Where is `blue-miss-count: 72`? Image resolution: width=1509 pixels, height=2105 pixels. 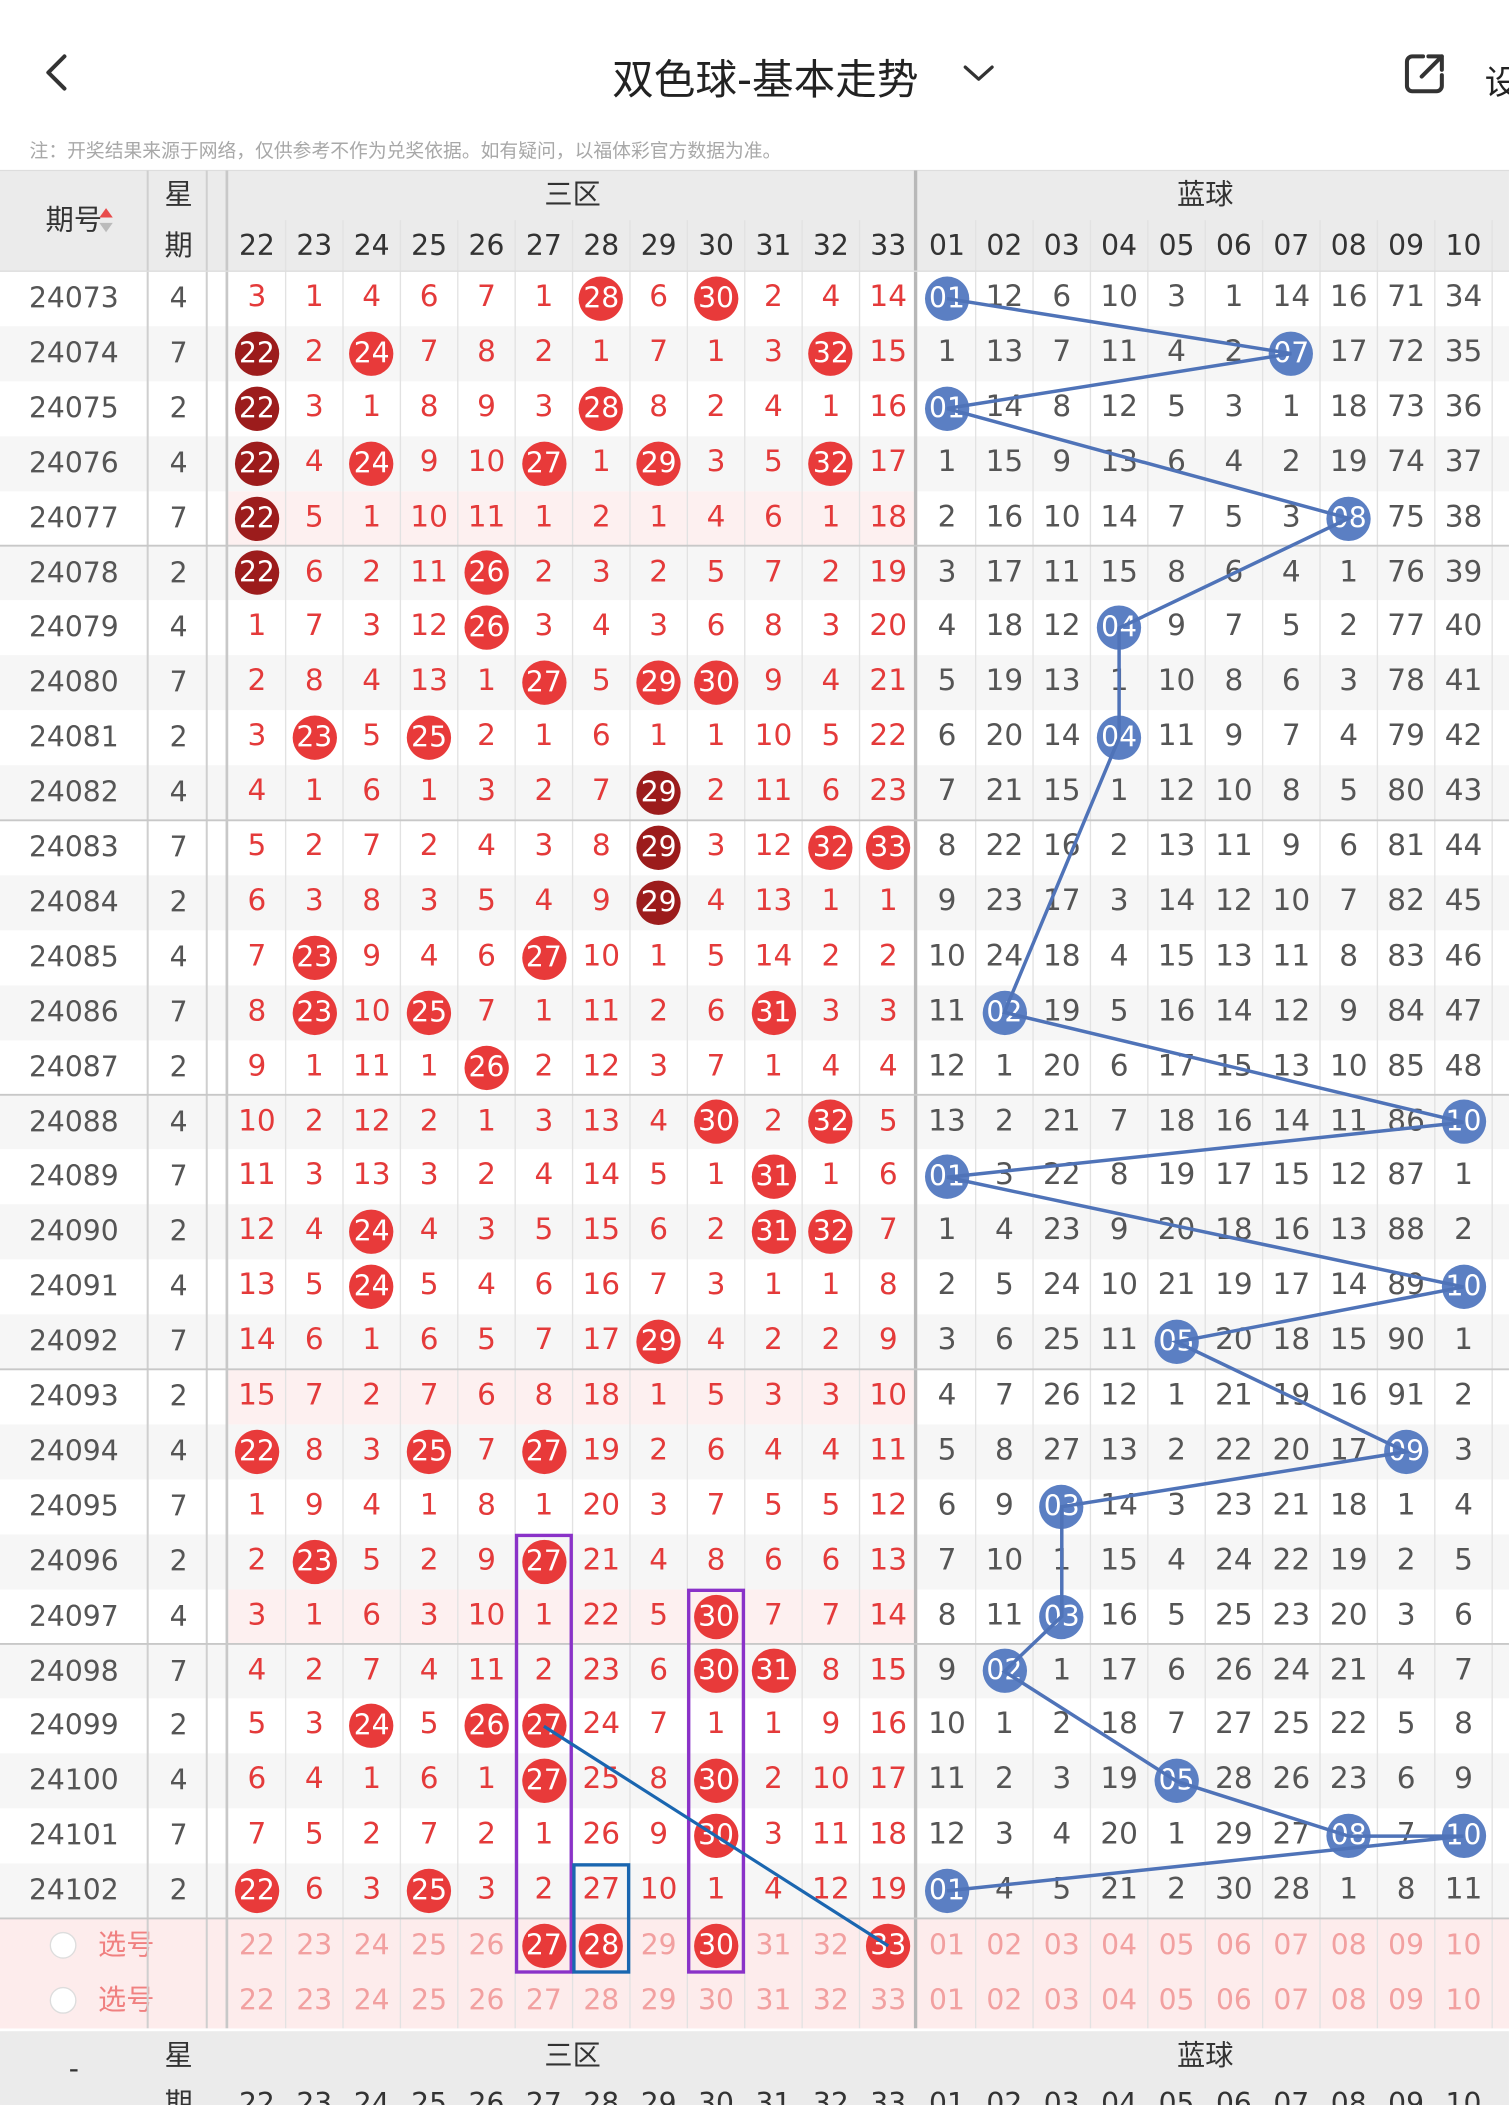
blue-miss-count: 72 is located at coordinates (1406, 352).